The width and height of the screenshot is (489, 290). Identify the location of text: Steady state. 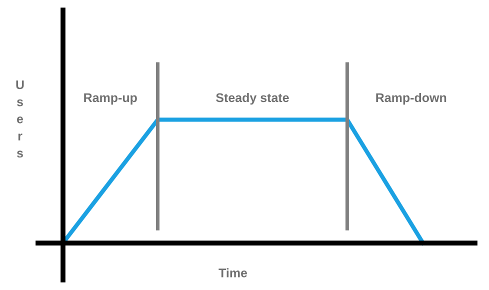
(252, 98).